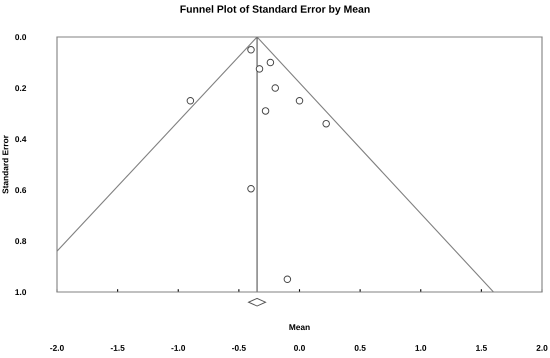 The height and width of the screenshot is (358, 550). What do you see at coordinates (542, 348) in the screenshot?
I see `x-tick-label: 2.0` at bounding box center [542, 348].